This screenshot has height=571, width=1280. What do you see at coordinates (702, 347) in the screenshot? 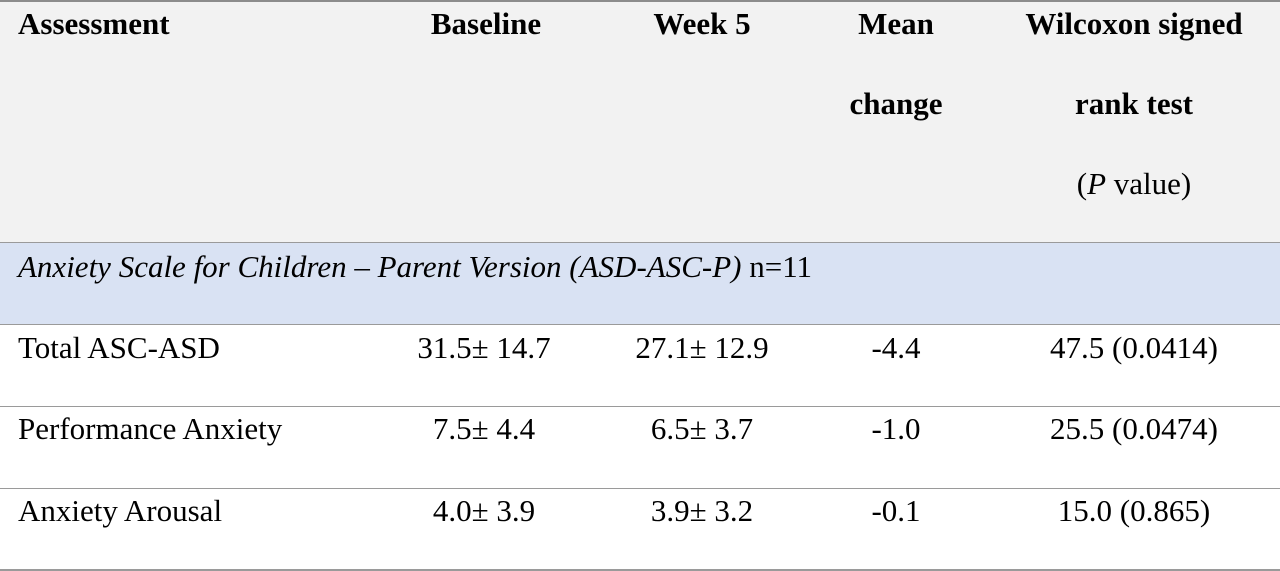
I see `row-total-asc-asd-week5: 27.1± 12.9` at bounding box center [702, 347].